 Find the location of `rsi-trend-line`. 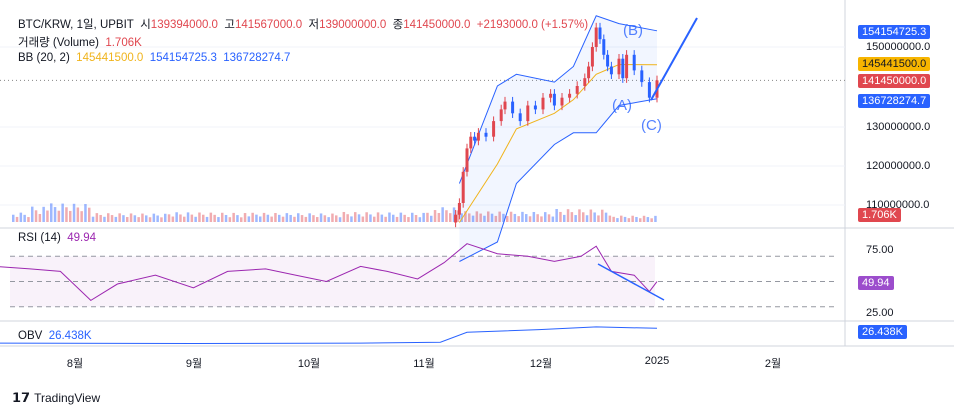

rsi-trend-line is located at coordinates (631, 282).